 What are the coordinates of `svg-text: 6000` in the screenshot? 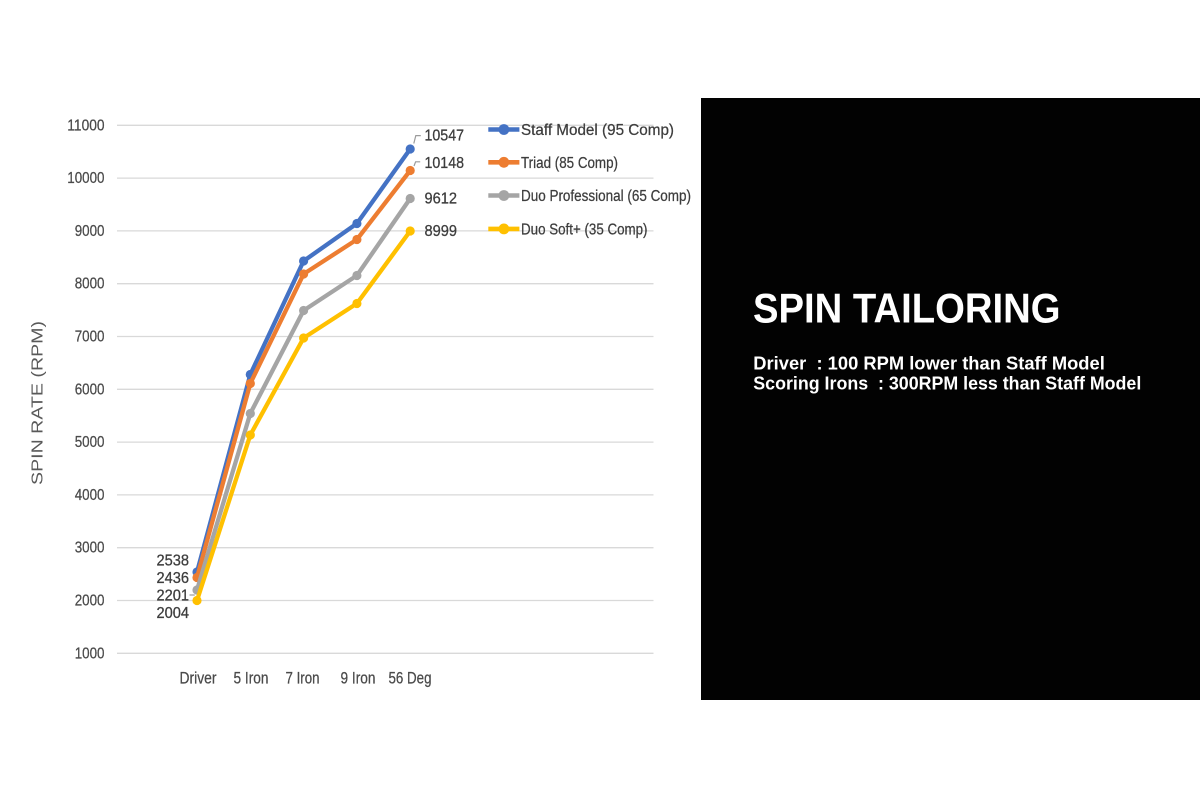 It's located at (90, 389).